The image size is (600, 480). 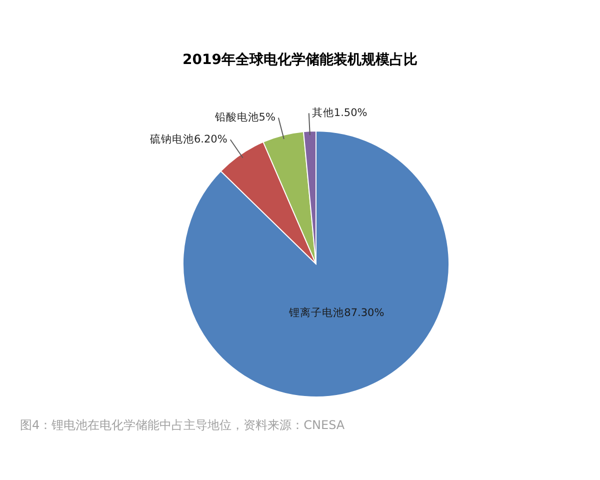 What do you see at coordinates (183, 425) in the screenshot?
I see `caption: 图4：锂电池在电化学储能中占主导地位，资料来源：CNESA` at bounding box center [183, 425].